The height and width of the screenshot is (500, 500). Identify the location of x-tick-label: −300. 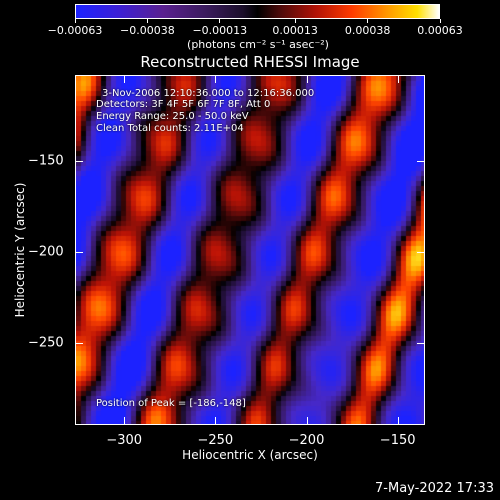
(124, 440).